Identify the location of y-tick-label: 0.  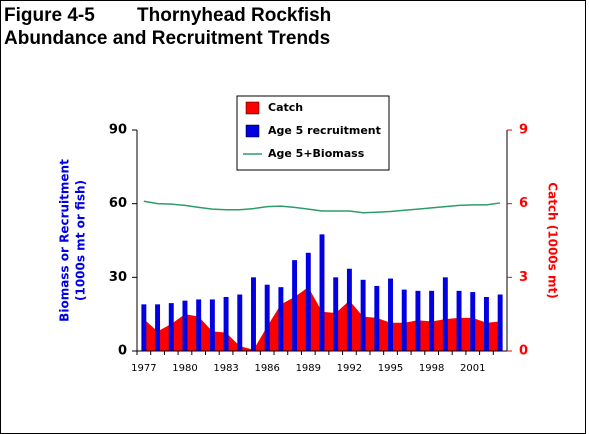
(122, 351).